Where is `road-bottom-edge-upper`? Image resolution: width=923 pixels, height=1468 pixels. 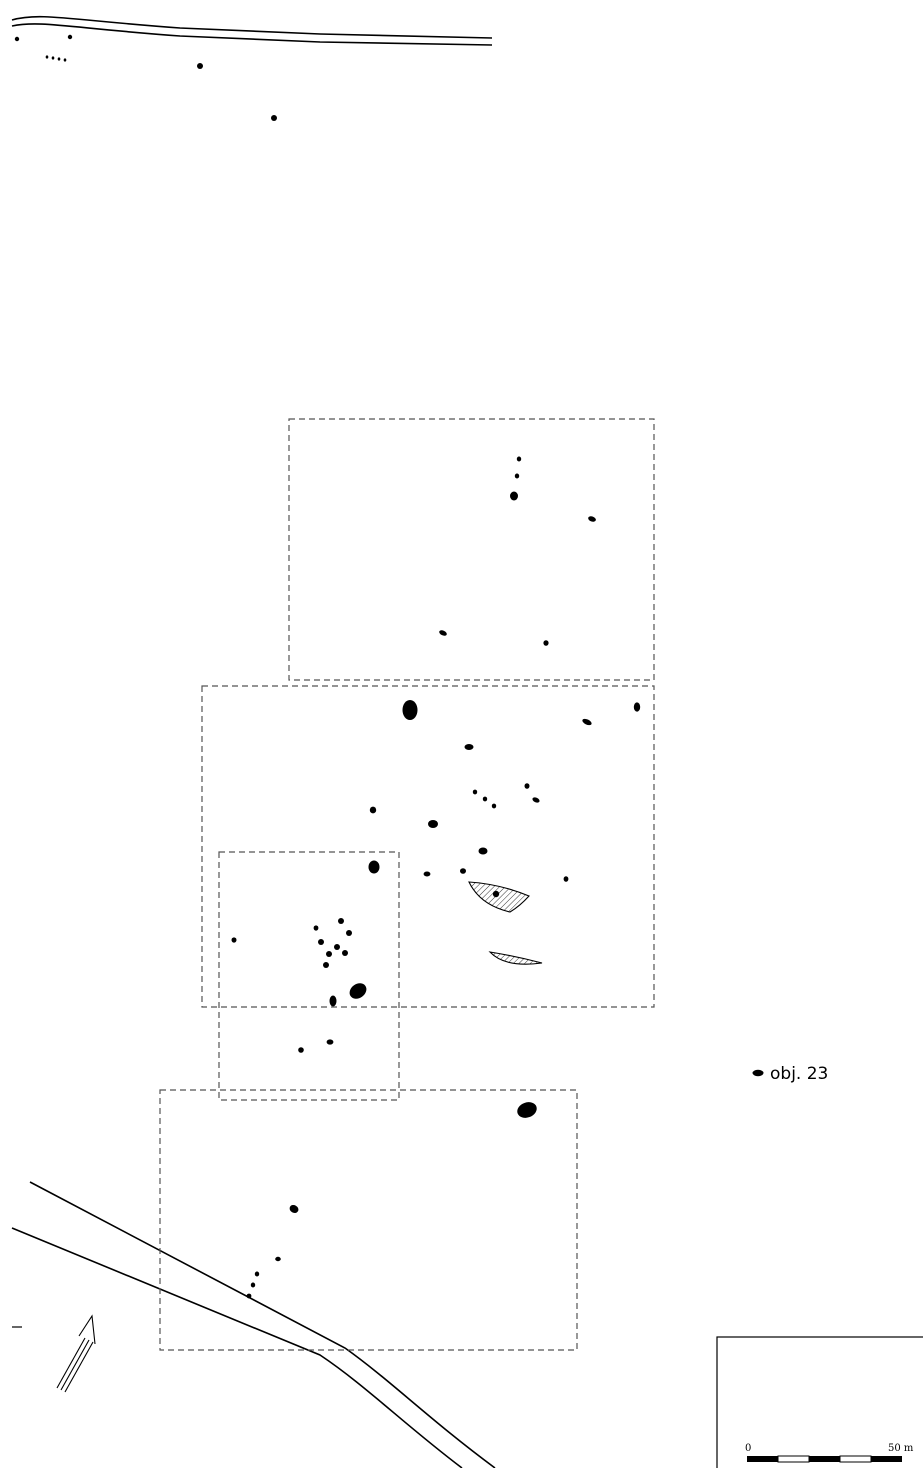 road-bottom-edge-upper is located at coordinates (262, 1324).